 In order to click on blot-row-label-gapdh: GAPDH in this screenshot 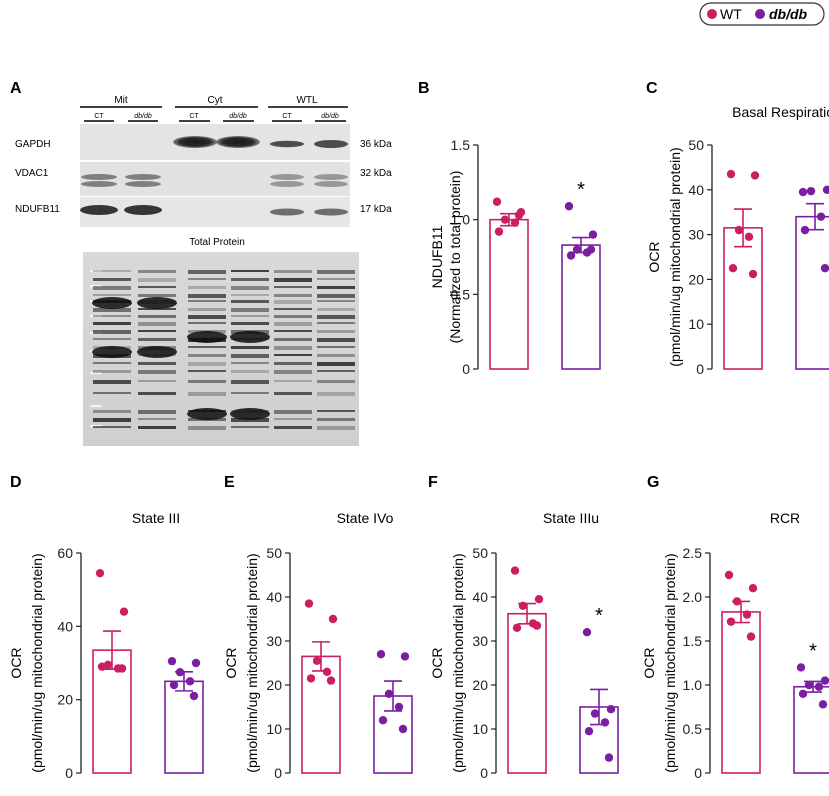, I will do `click(33, 144)`.